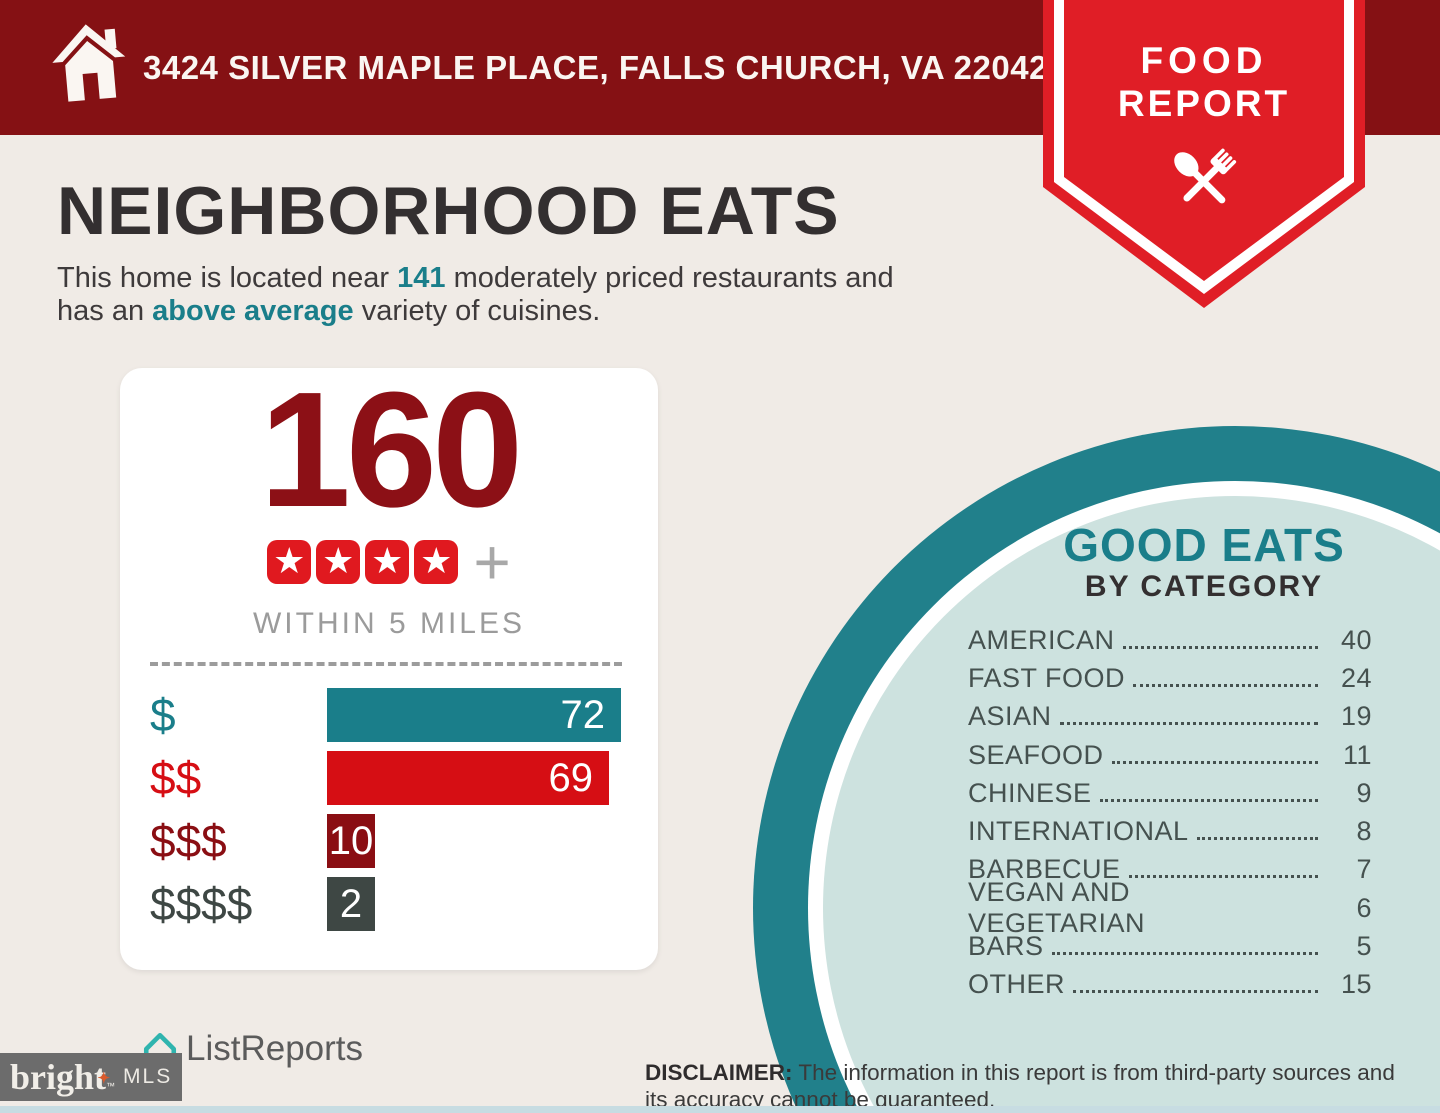 Image resolution: width=1440 pixels, height=1113 pixels. I want to click on rating-stars-row: ★ ★ ★ ★ +, so click(389, 562).